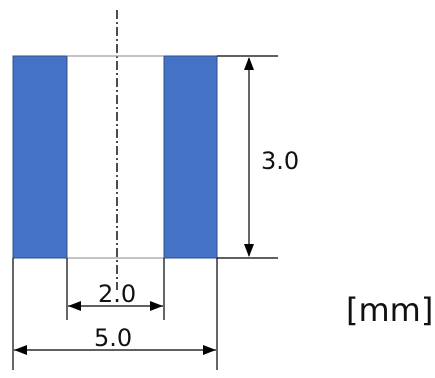 This screenshot has width=435, height=378. I want to click on inner-width-label: 2.0, so click(117, 294).